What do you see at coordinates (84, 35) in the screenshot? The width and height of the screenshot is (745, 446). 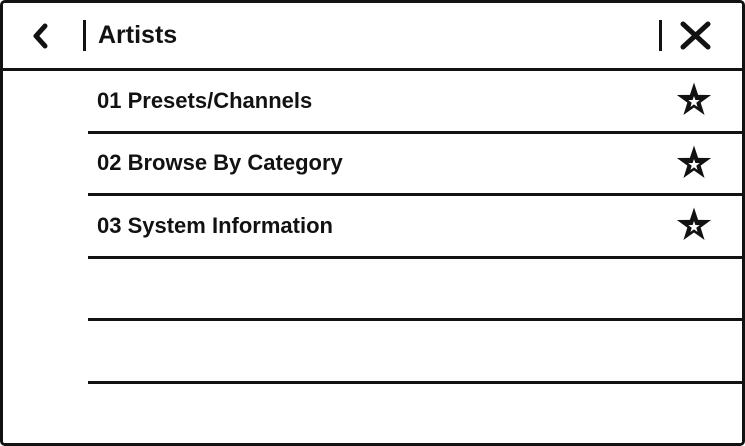 I see `header-divider-left` at bounding box center [84, 35].